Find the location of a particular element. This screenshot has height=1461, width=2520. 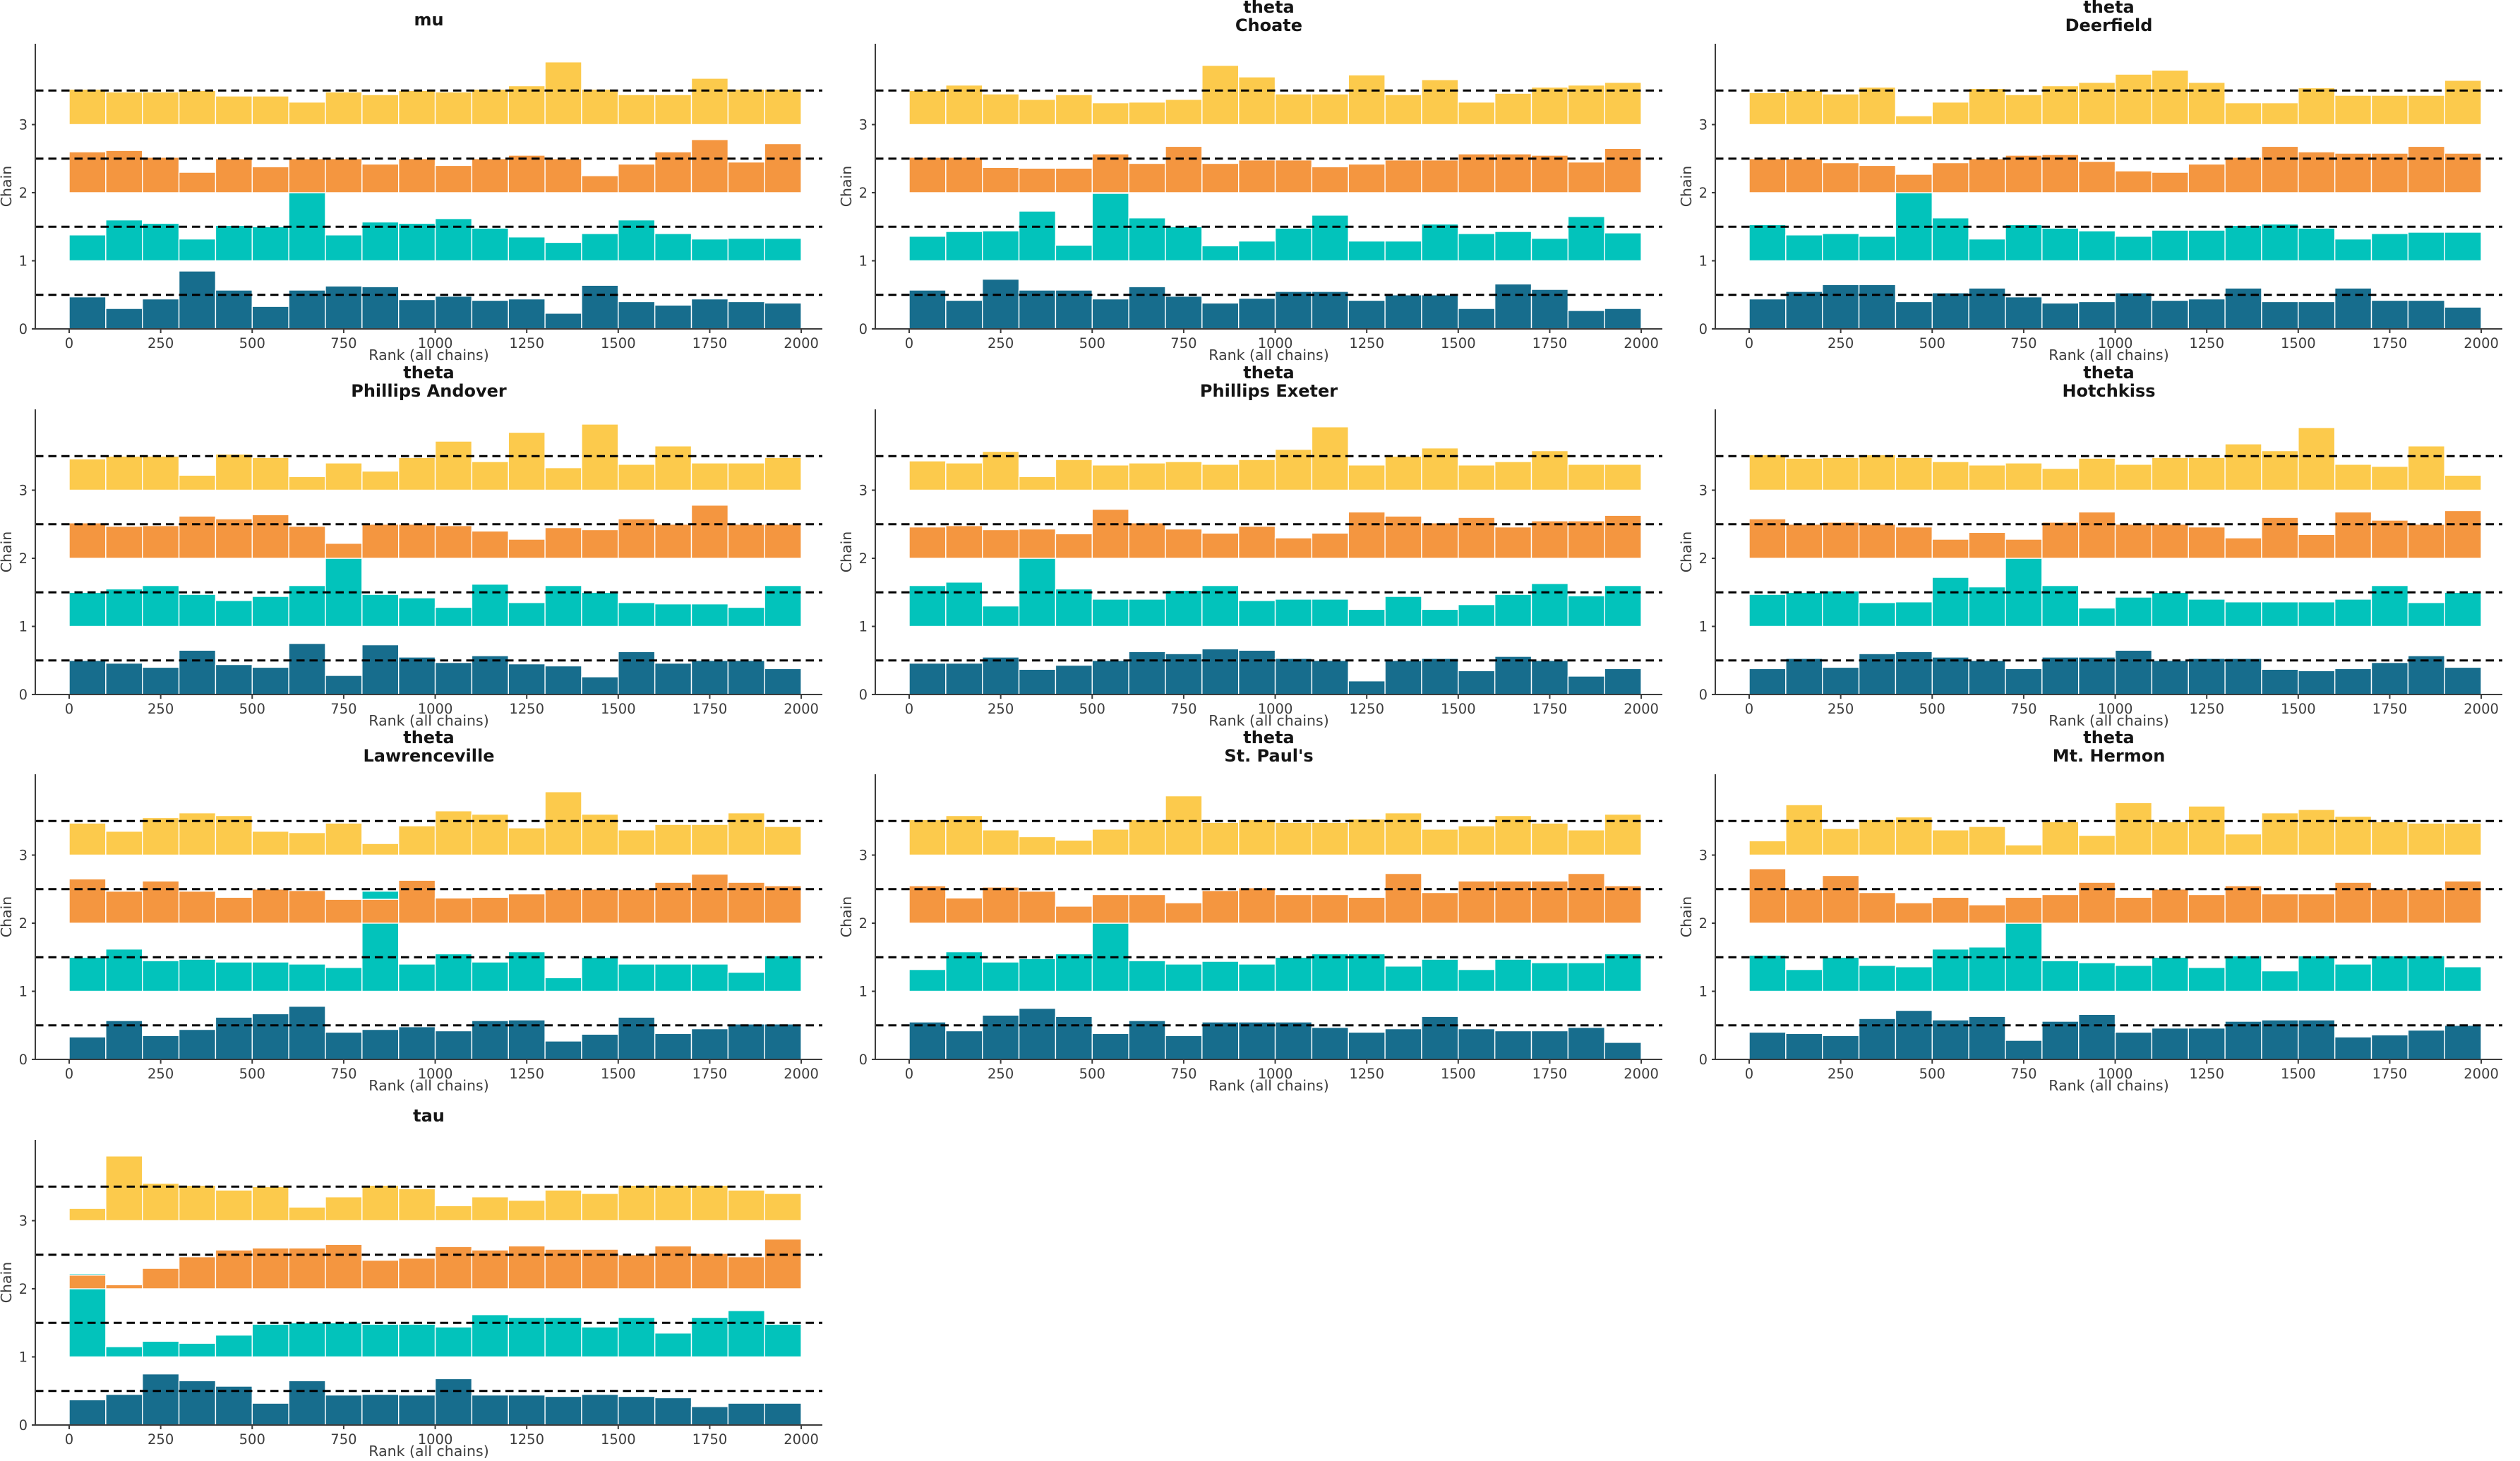

y-tick-label: 3 is located at coordinates (1704, 125).